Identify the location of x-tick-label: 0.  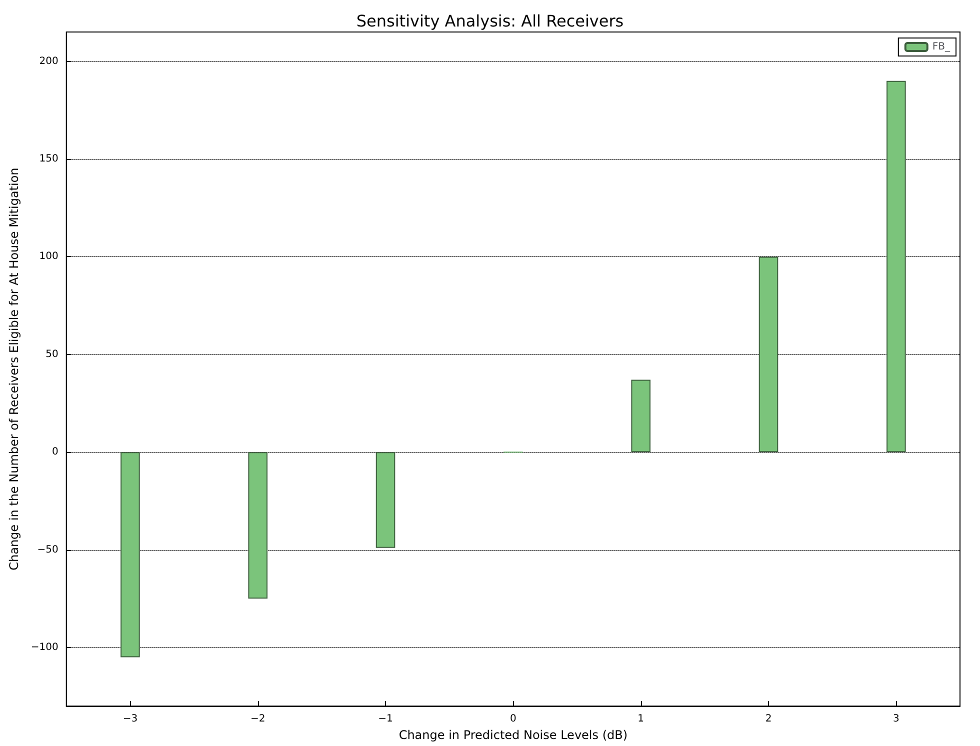
(513, 719).